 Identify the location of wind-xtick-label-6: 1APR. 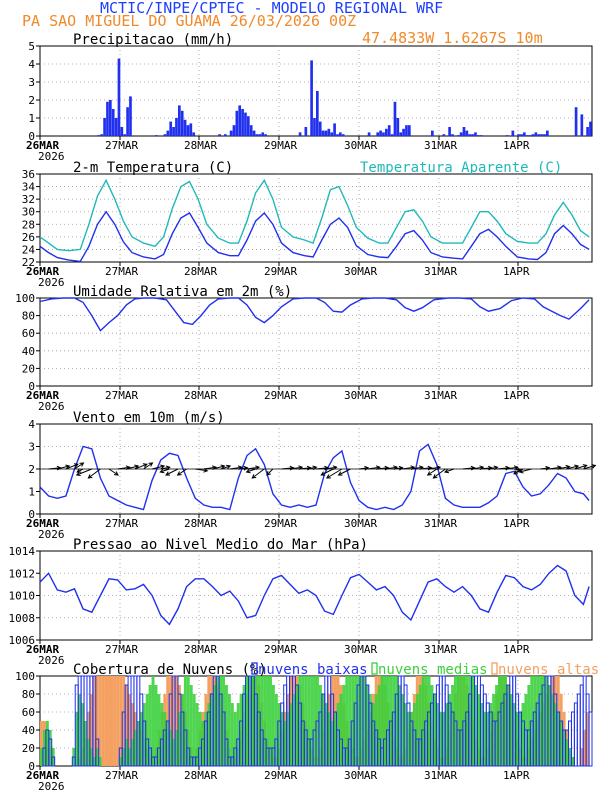
(516, 523).